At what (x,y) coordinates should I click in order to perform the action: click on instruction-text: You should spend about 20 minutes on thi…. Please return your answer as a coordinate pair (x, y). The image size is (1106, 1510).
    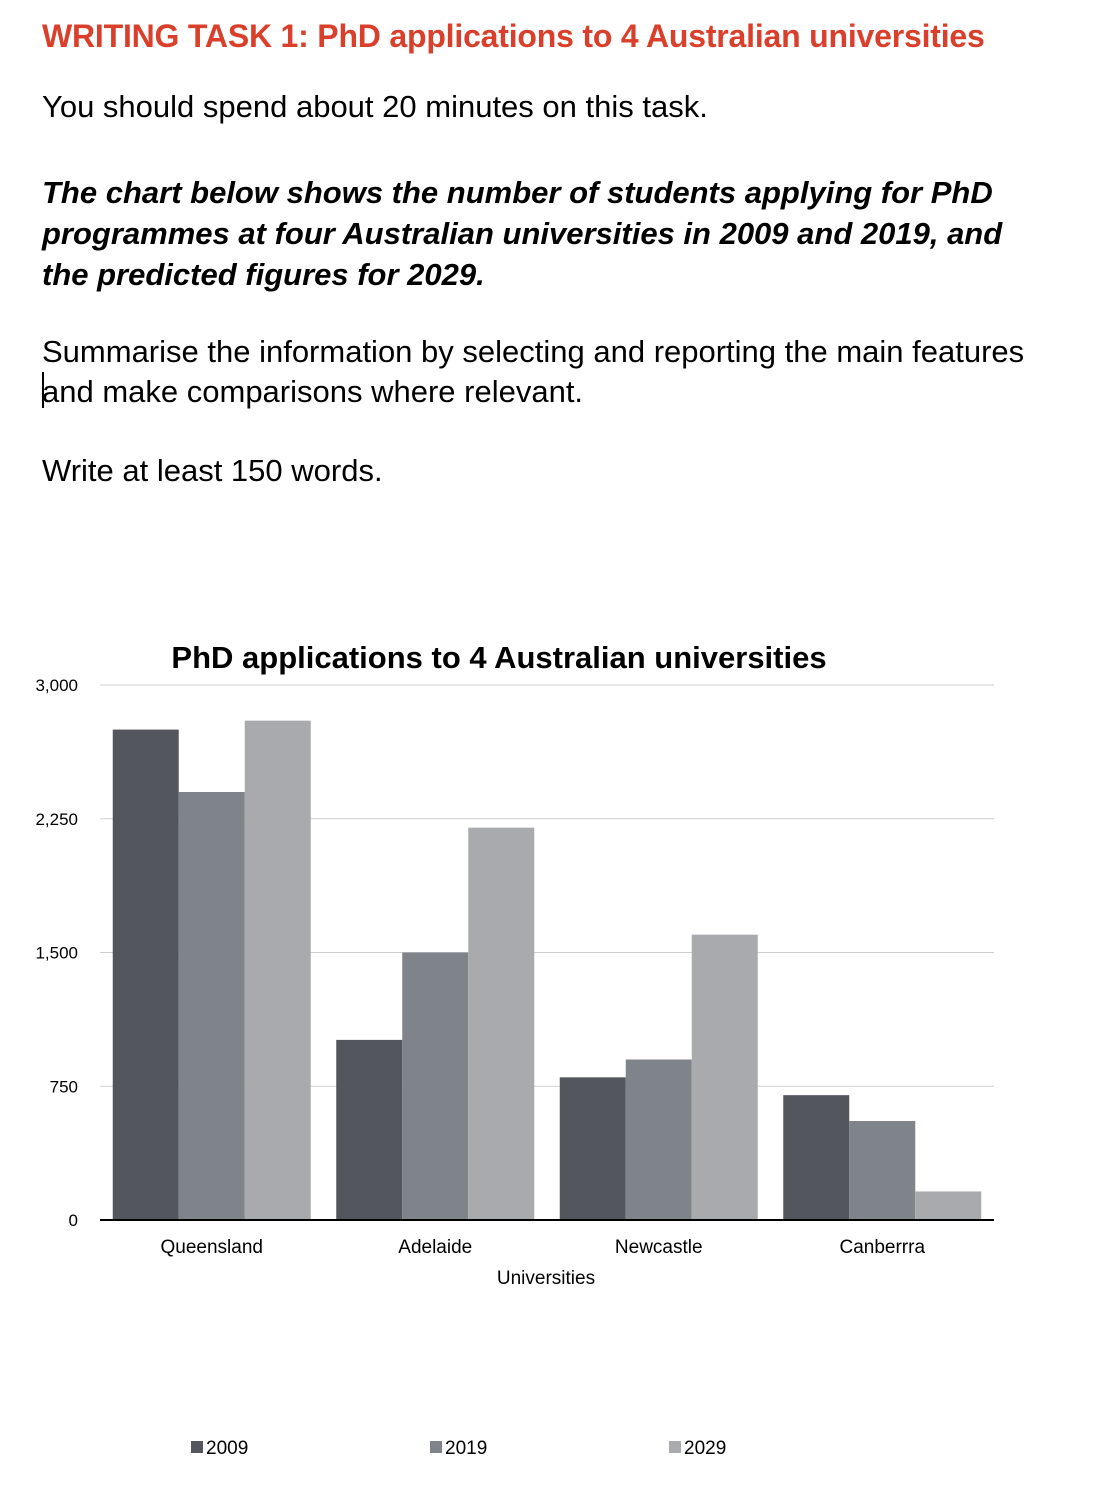
    Looking at the image, I should click on (375, 106).